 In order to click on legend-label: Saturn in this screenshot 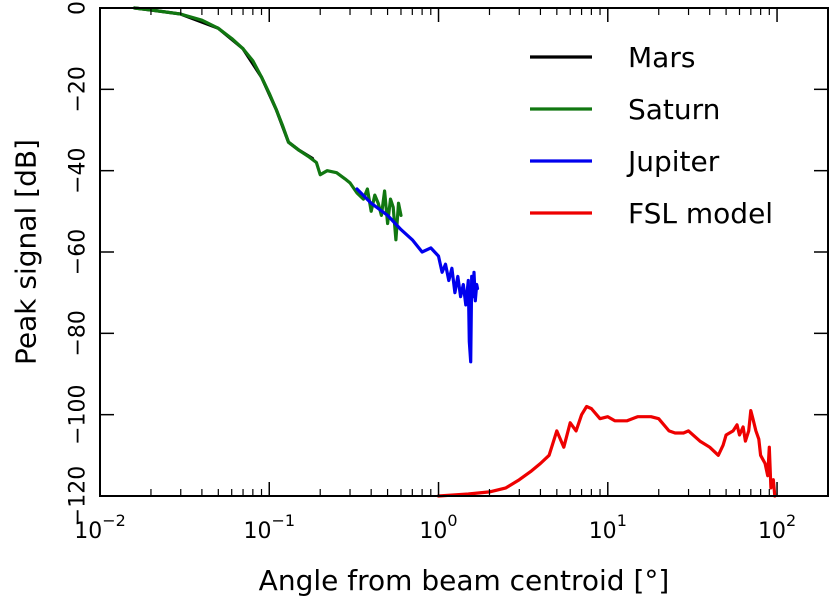, I will do `click(674, 109)`.